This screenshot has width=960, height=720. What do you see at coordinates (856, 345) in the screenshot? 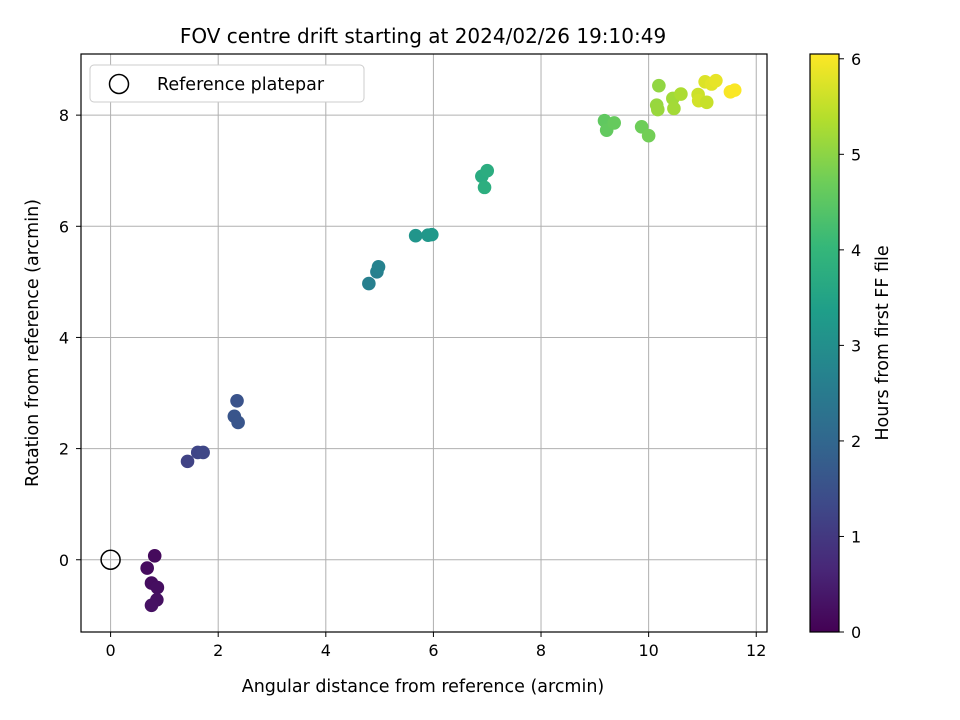
I see `colorbar-tick-label: 3` at bounding box center [856, 345].